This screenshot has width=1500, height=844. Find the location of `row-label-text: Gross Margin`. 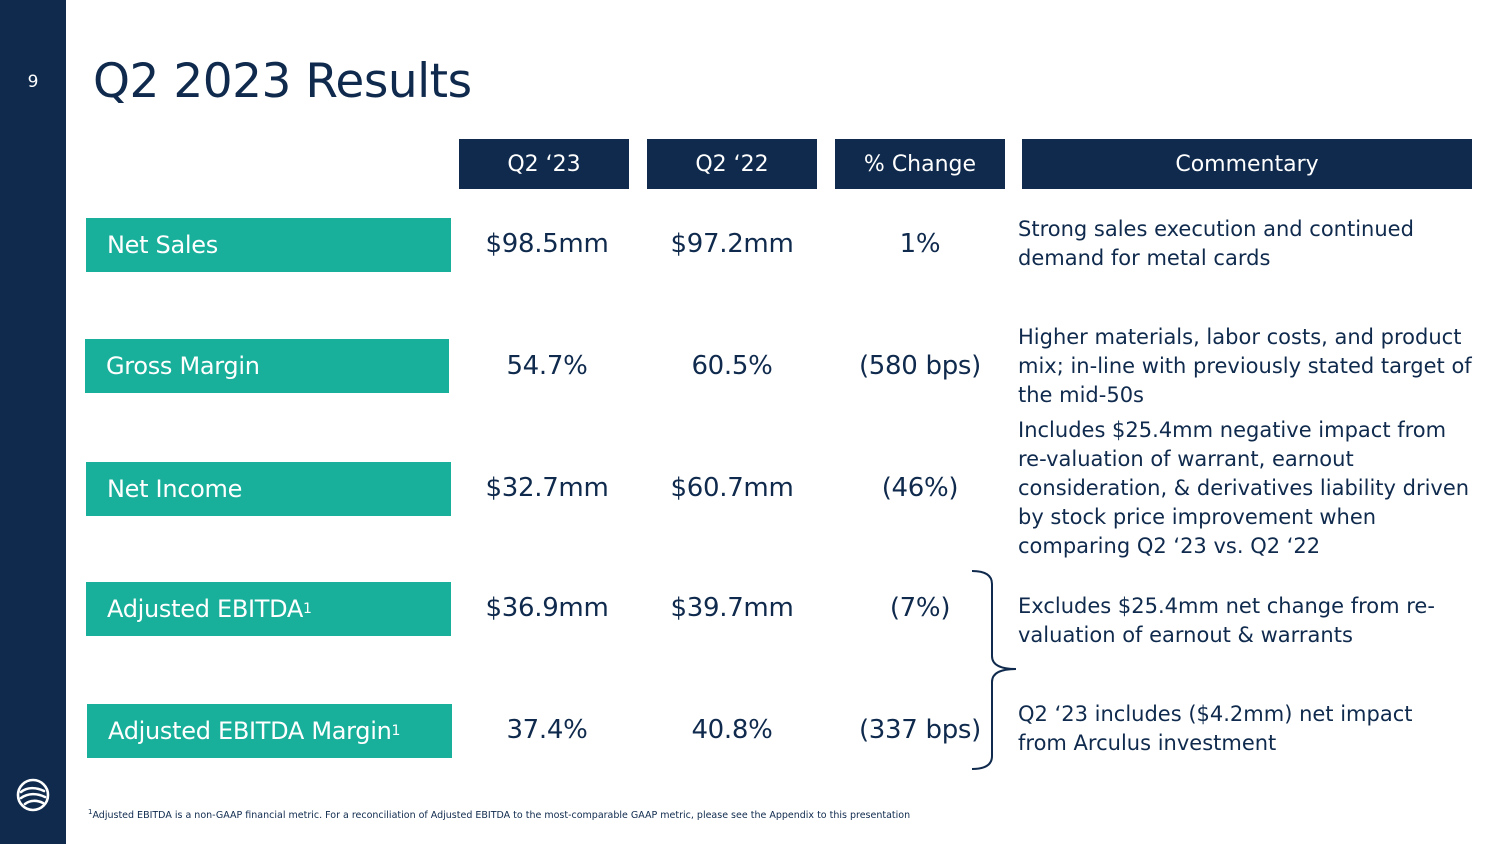

row-label-text: Gross Margin is located at coordinates (183, 366).